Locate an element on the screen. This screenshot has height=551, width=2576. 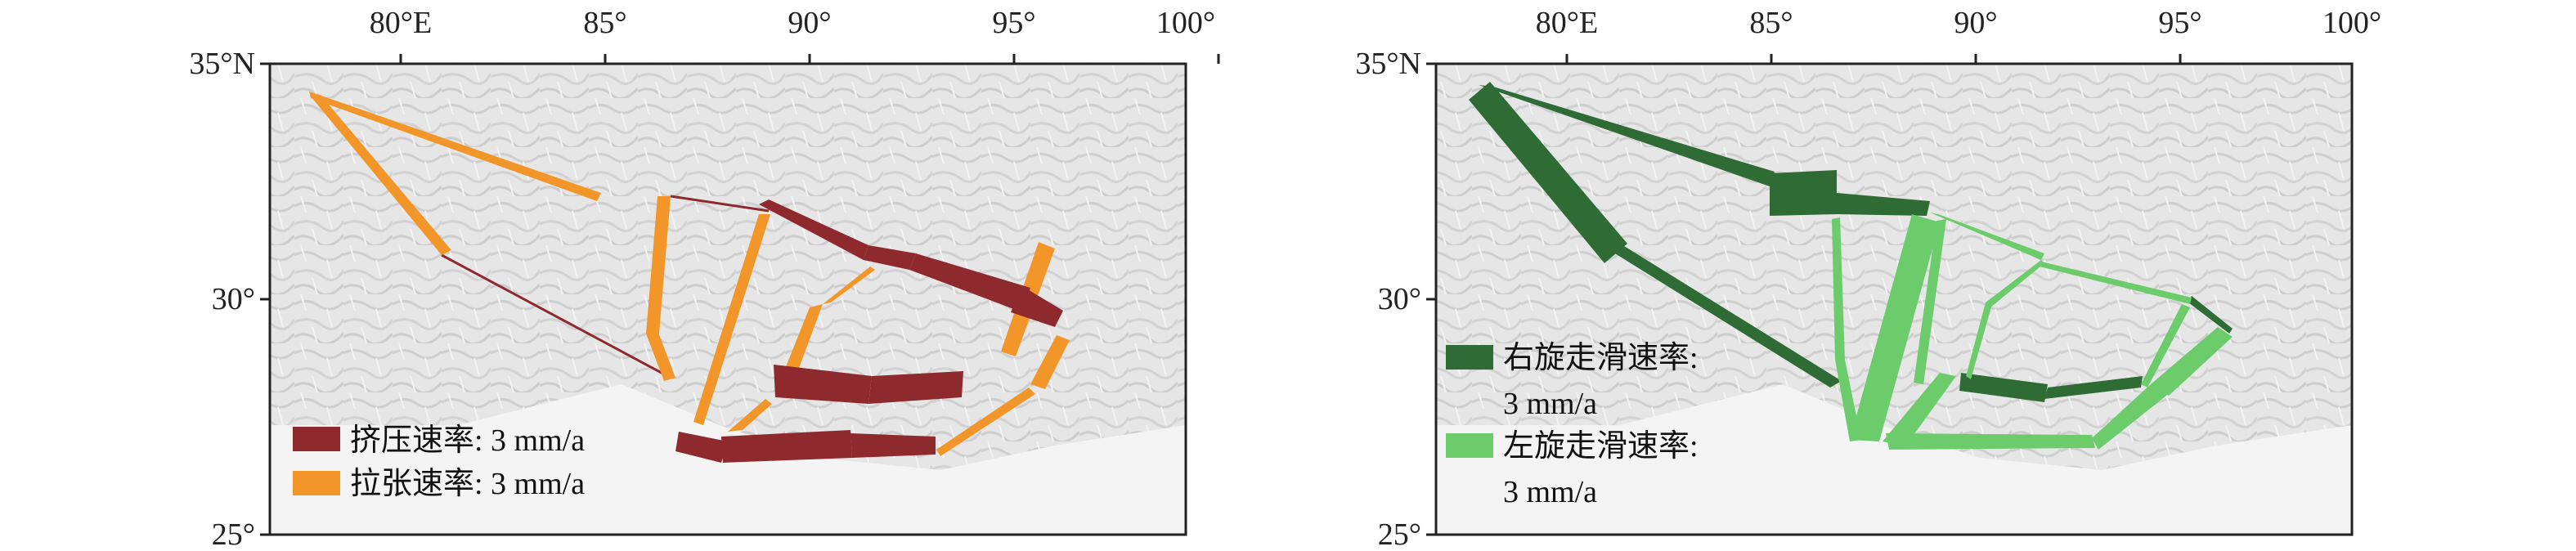
right-map-legend: 右旋走滑速率: 3 mm/a 左旋走滑速率: 3 mm/a is located at coordinates (1573, 425).